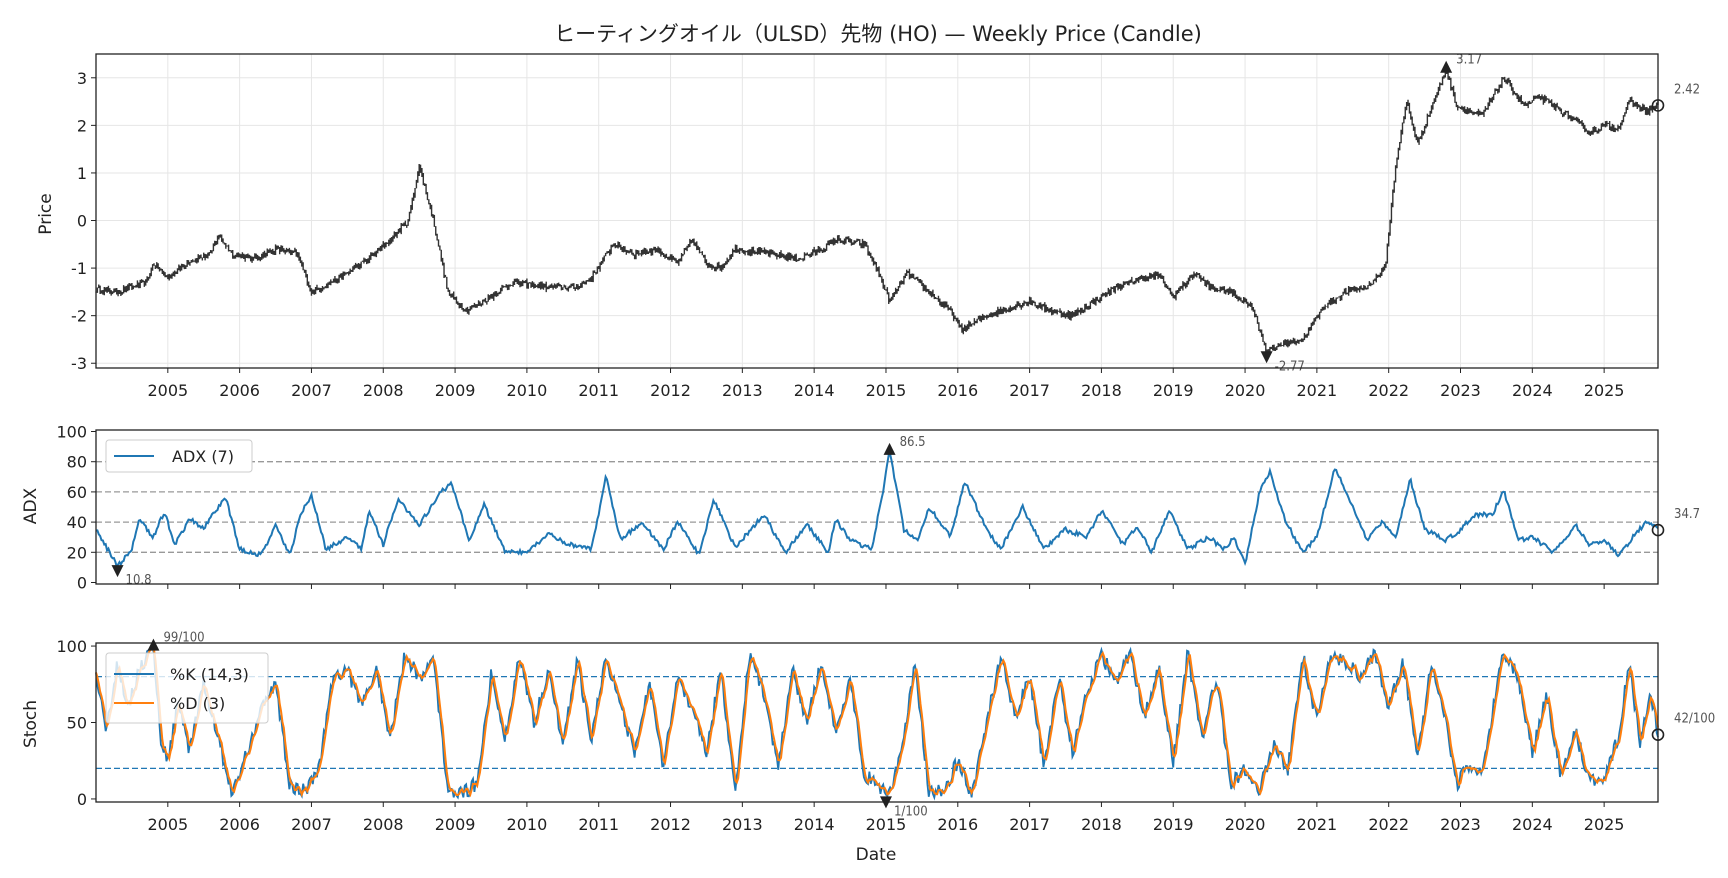  What do you see at coordinates (197, 703) in the screenshot?
I see `legend-label-d: %D (3)` at bounding box center [197, 703].